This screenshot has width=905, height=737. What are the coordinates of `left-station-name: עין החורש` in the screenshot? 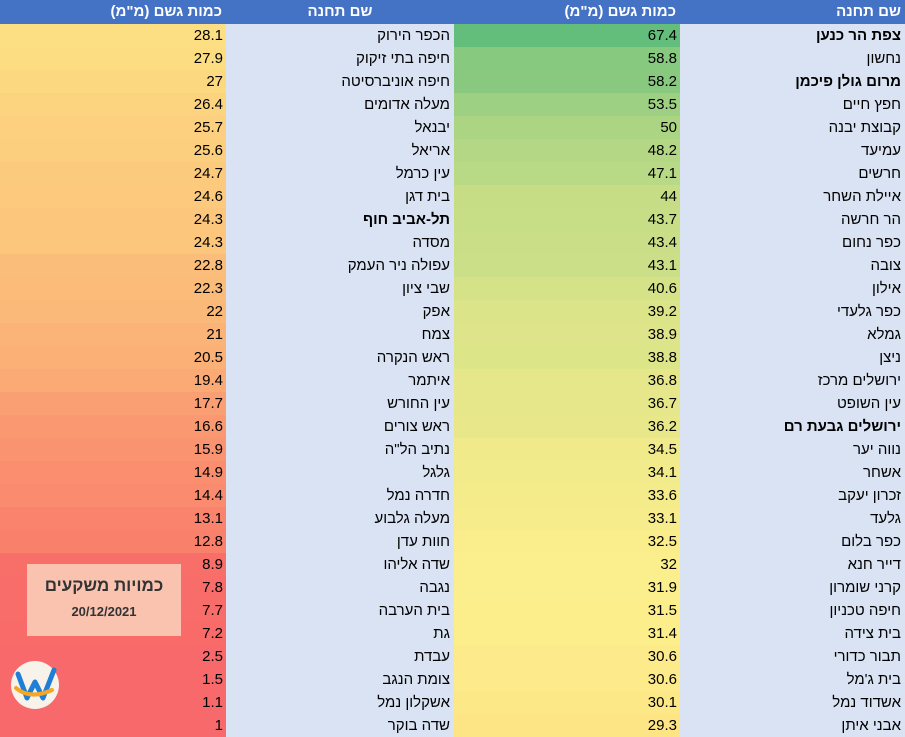 It's located at (340, 403).